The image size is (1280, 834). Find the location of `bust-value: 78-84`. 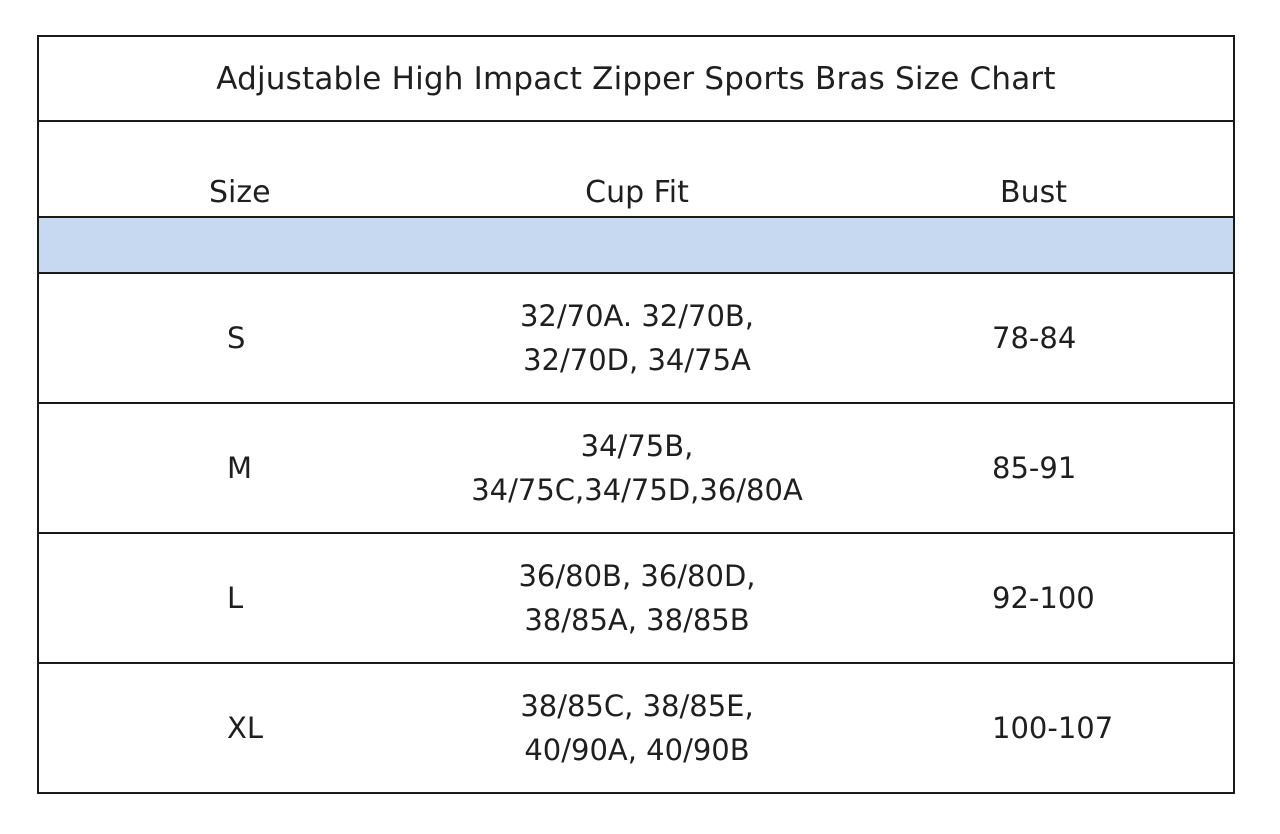

bust-value: 78-84 is located at coordinates (1034, 338).